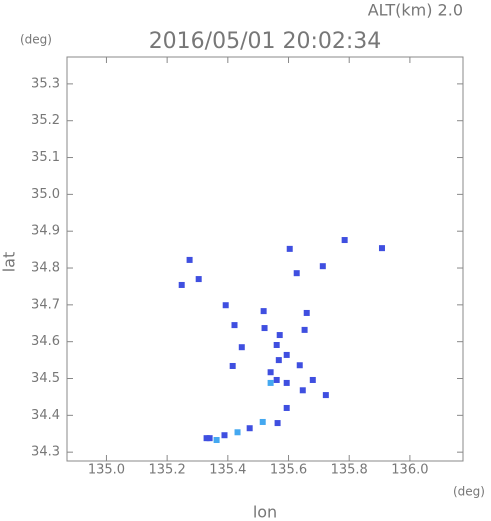 The height and width of the screenshot is (521, 491). What do you see at coordinates (106, 470) in the screenshot?
I see `x-tick-label: 135.0` at bounding box center [106, 470].